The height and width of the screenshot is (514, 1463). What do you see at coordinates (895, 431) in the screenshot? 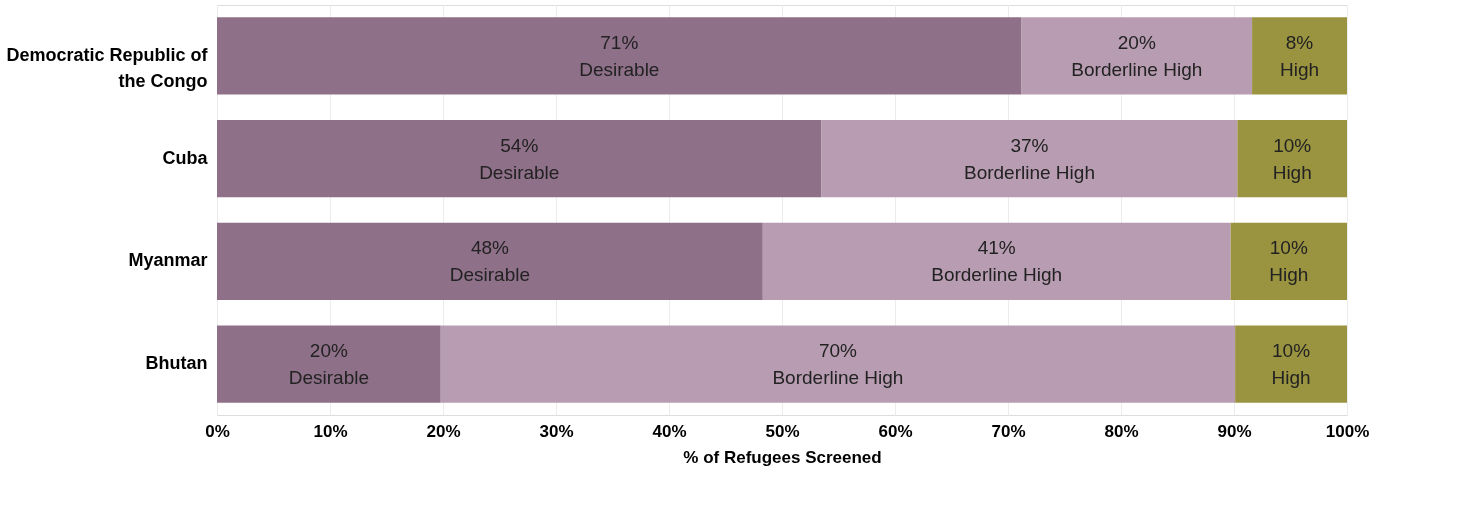
I see `x-tick-label: 60%` at bounding box center [895, 431].